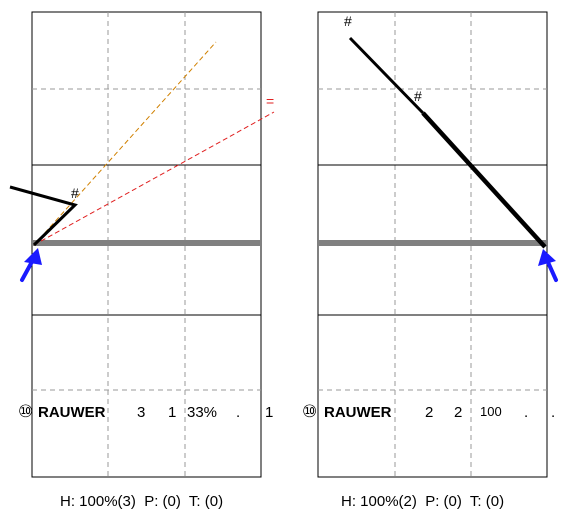  Describe the element at coordinates (422, 501) in the screenshot. I see `right-footer: H: 100%(2) P: (0) T: (0)` at that location.